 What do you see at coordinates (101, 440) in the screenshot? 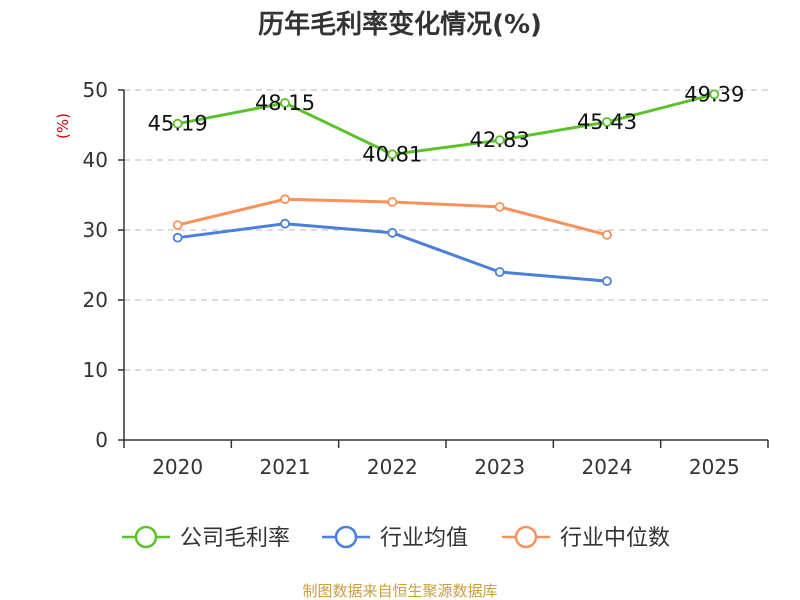
I see `y-tick-label: 0` at bounding box center [101, 440].